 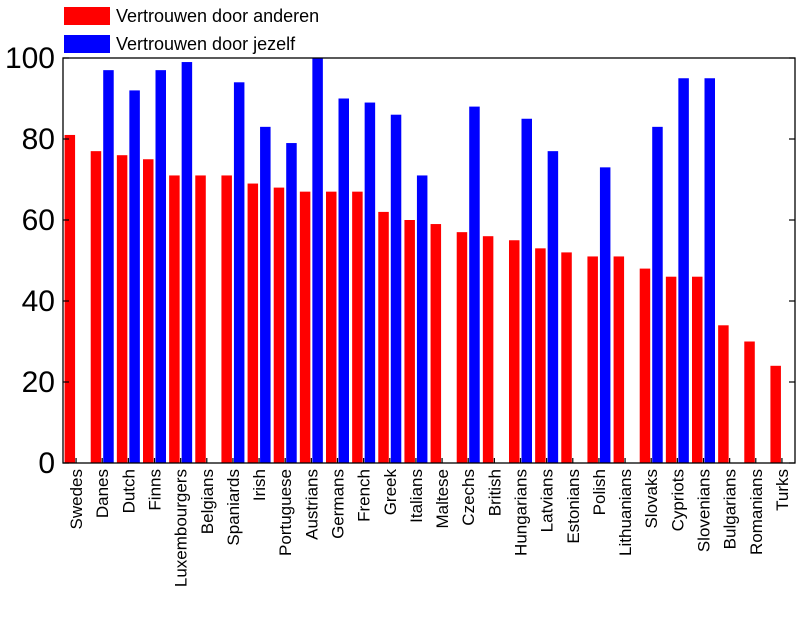 I want to click on bar-anderen-belgians, so click(x=200, y=319).